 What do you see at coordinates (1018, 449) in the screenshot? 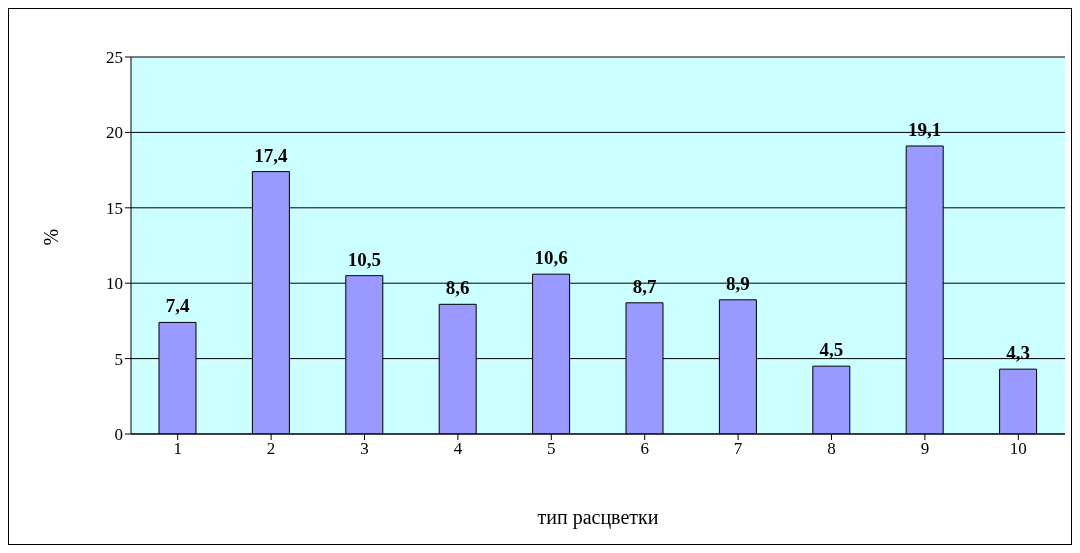
I see `x-tick-label: 10` at bounding box center [1018, 449].